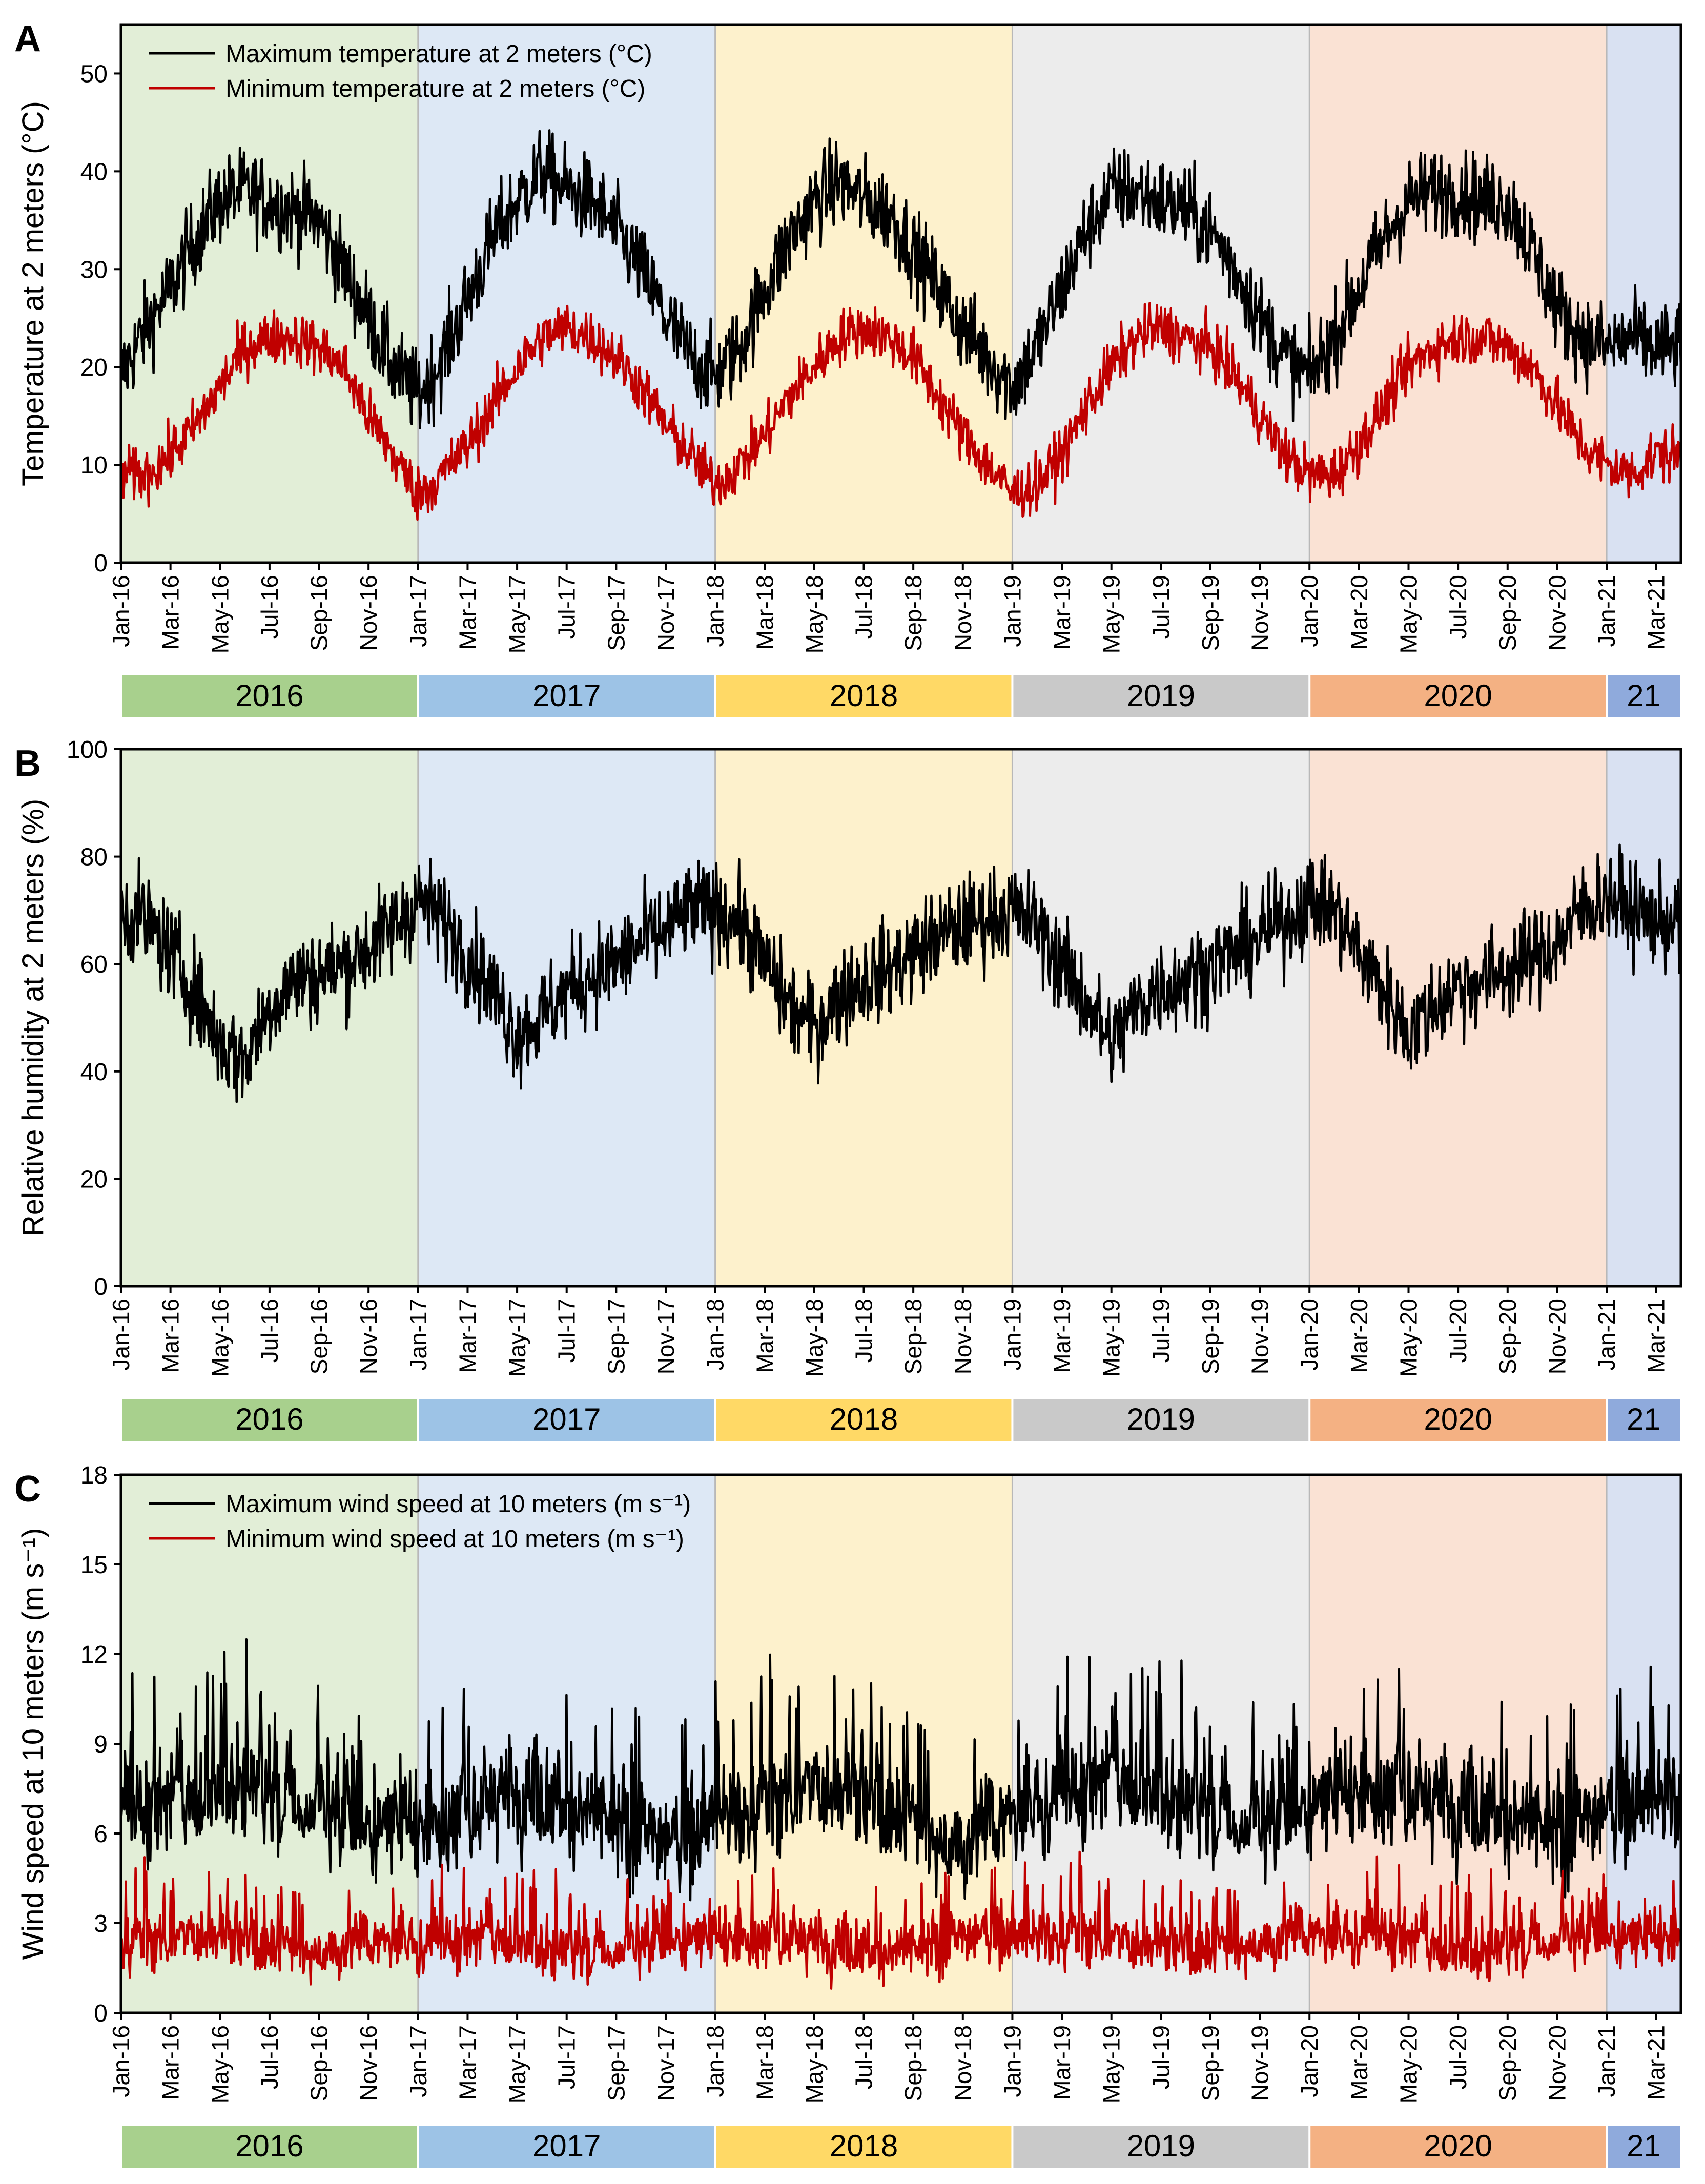 This screenshot has width=1705, height=2184. What do you see at coordinates (27, 763) in the screenshot?
I see `panel-letter: B` at bounding box center [27, 763].